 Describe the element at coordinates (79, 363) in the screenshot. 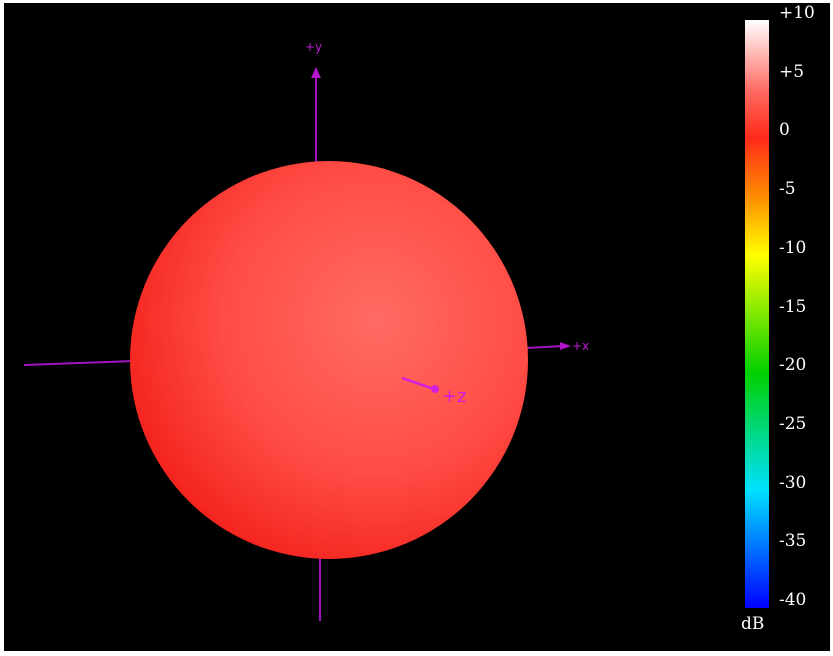

I see `x-axis-line-left` at that location.